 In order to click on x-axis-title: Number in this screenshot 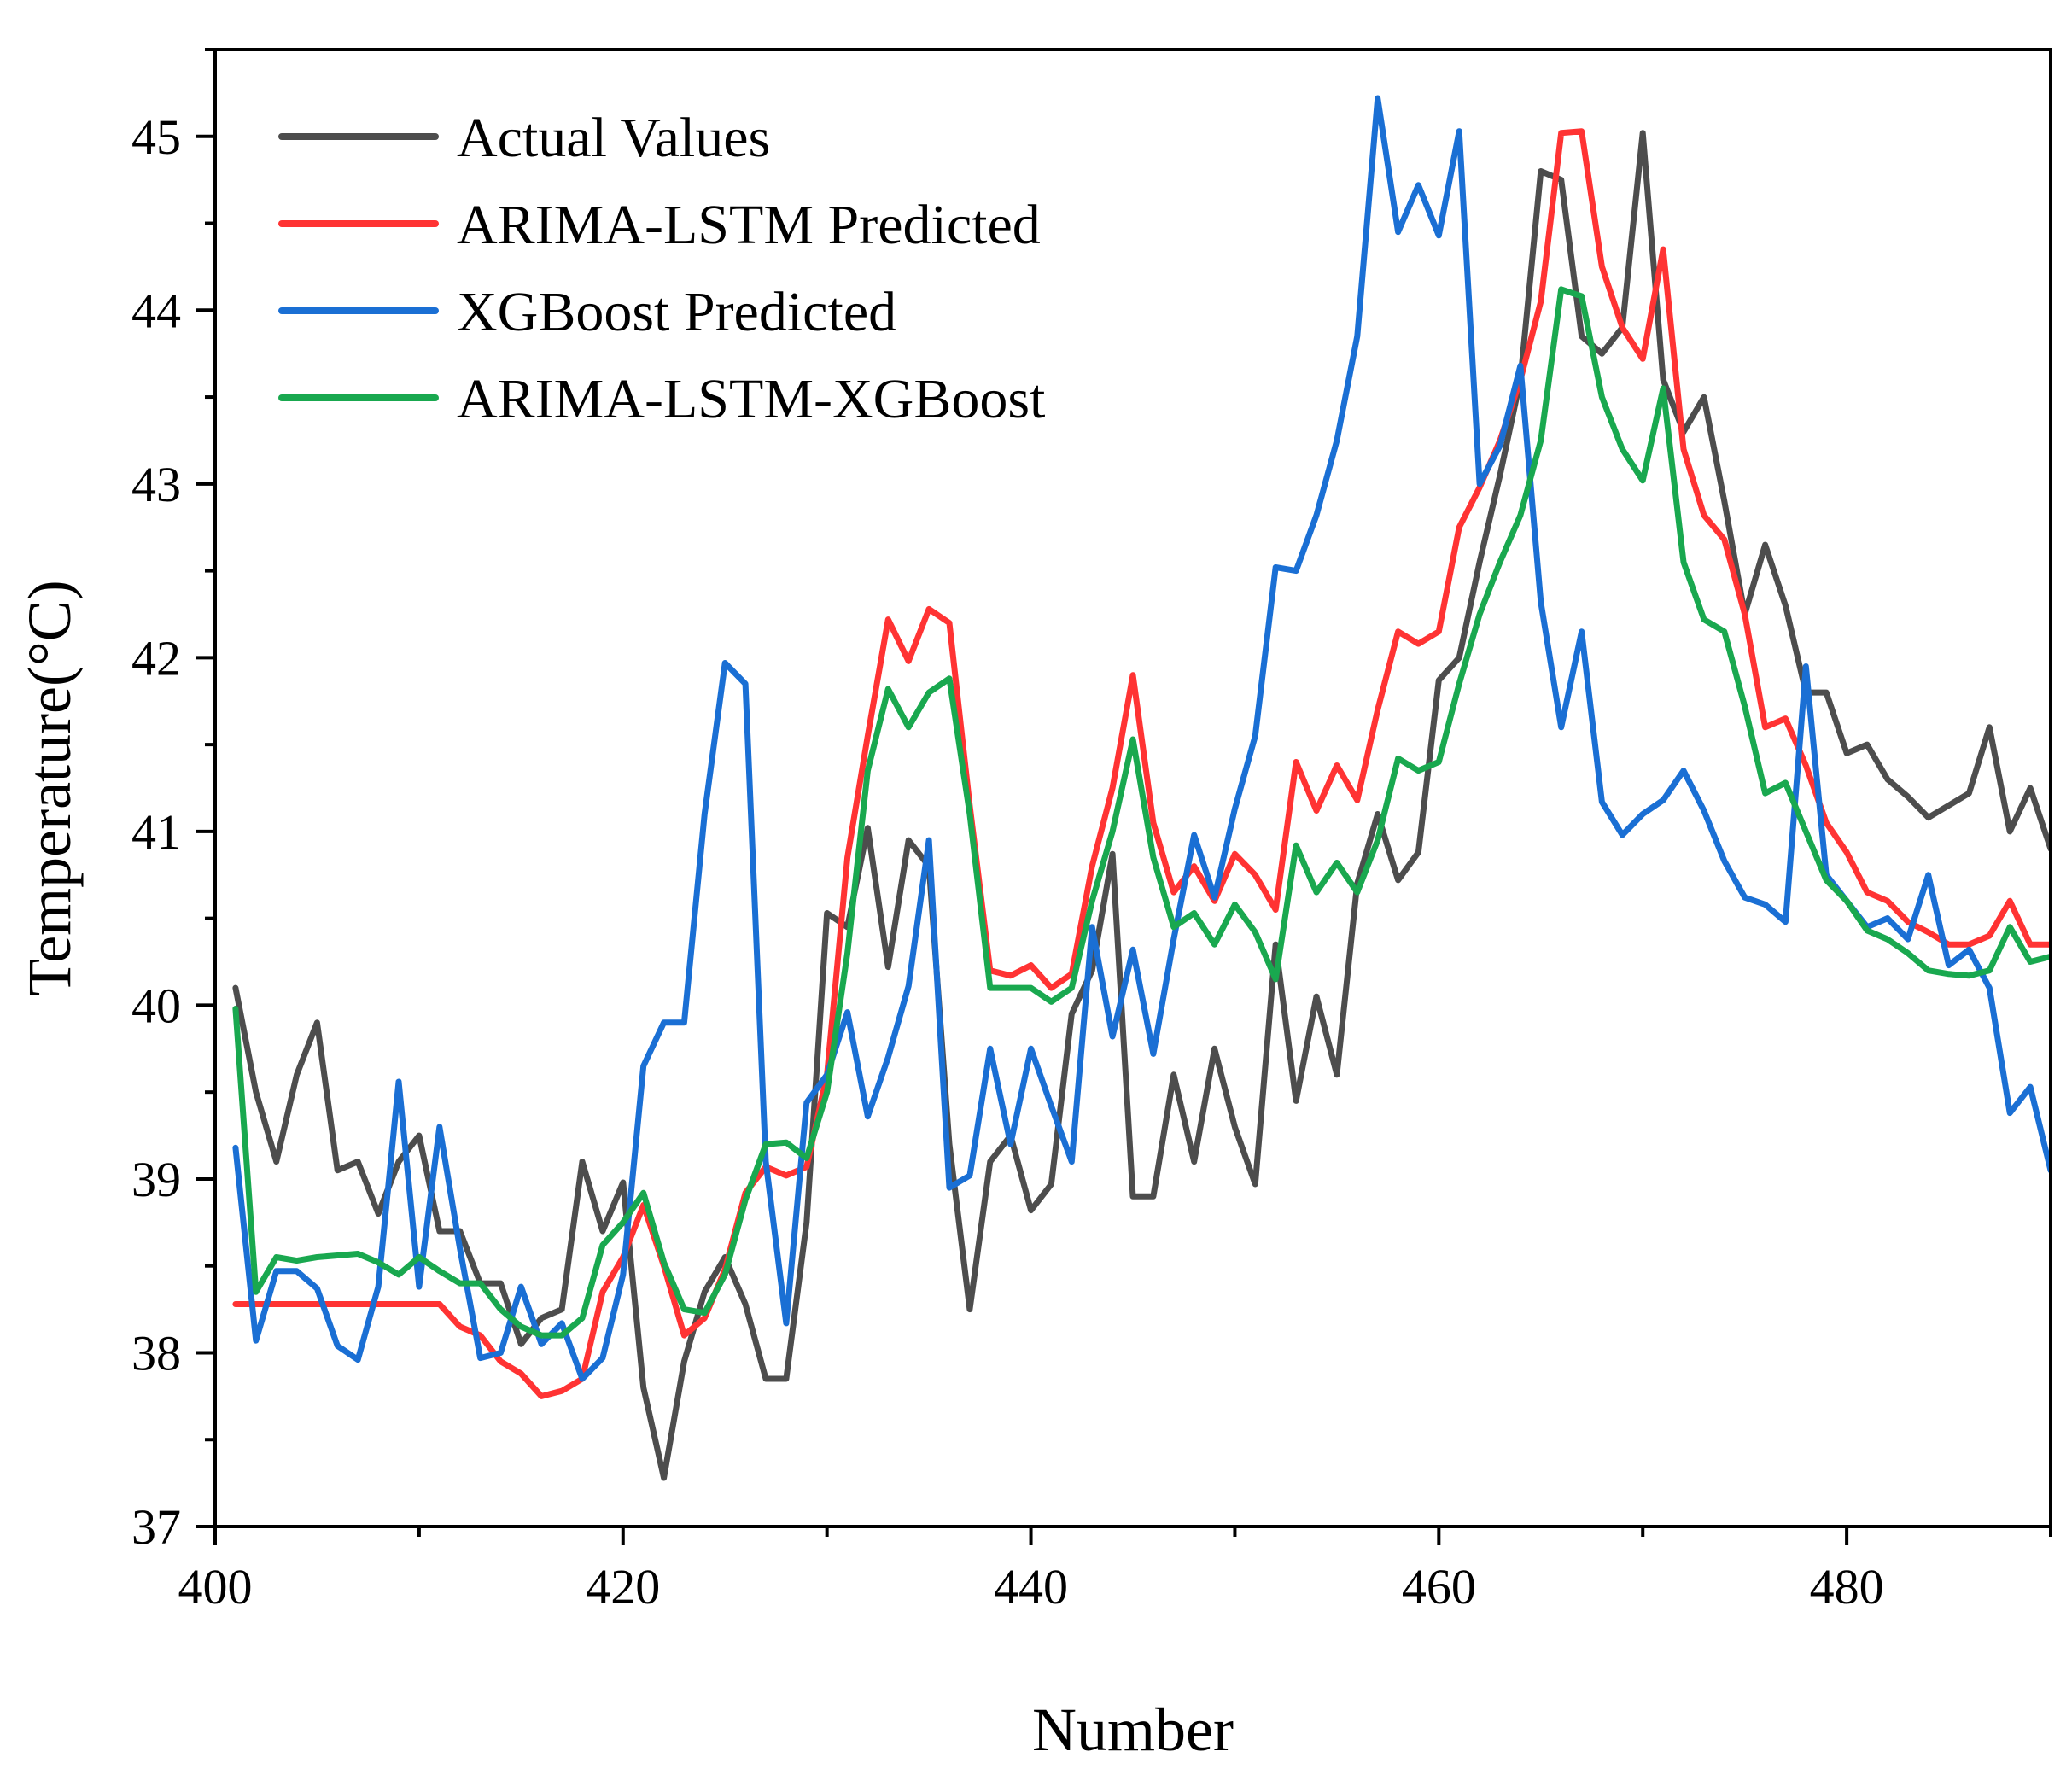, I will do `click(1133, 1730)`.